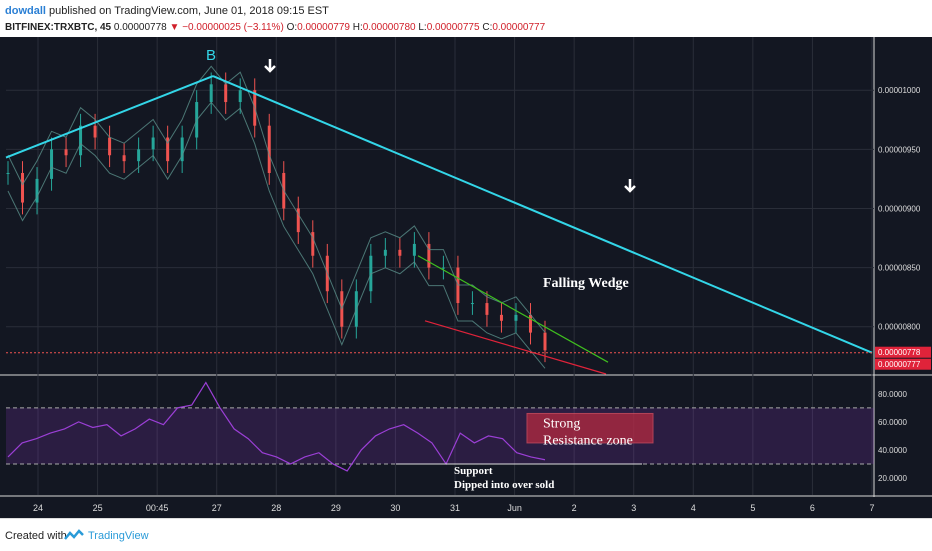 The width and height of the screenshot is (932, 551). Describe the element at coordinates (357, 27) in the screenshot. I see `high-label: H:` at that location.